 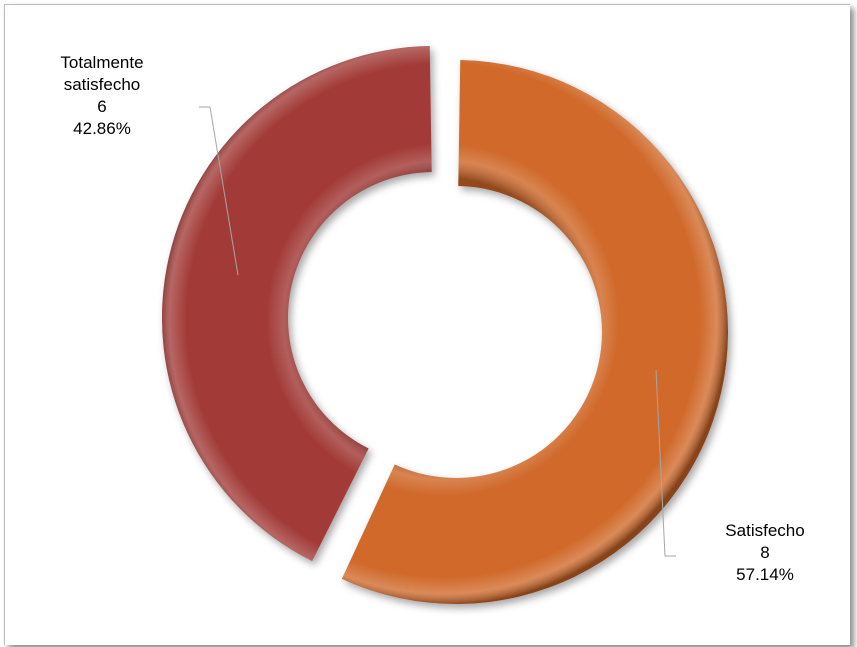 I want to click on data-label-line: 8, so click(x=764, y=552).